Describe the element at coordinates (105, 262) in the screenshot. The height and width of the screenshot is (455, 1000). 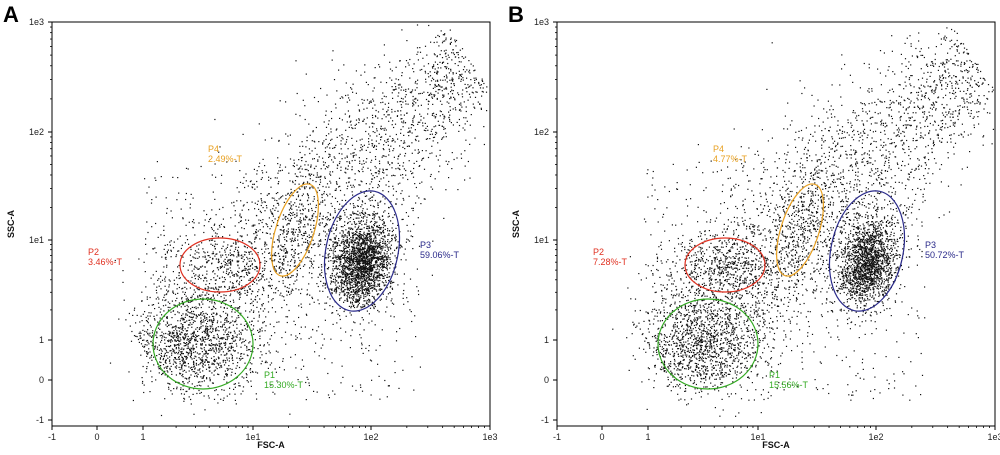
I see `gate-p2-percent: 3.46%-T` at that location.